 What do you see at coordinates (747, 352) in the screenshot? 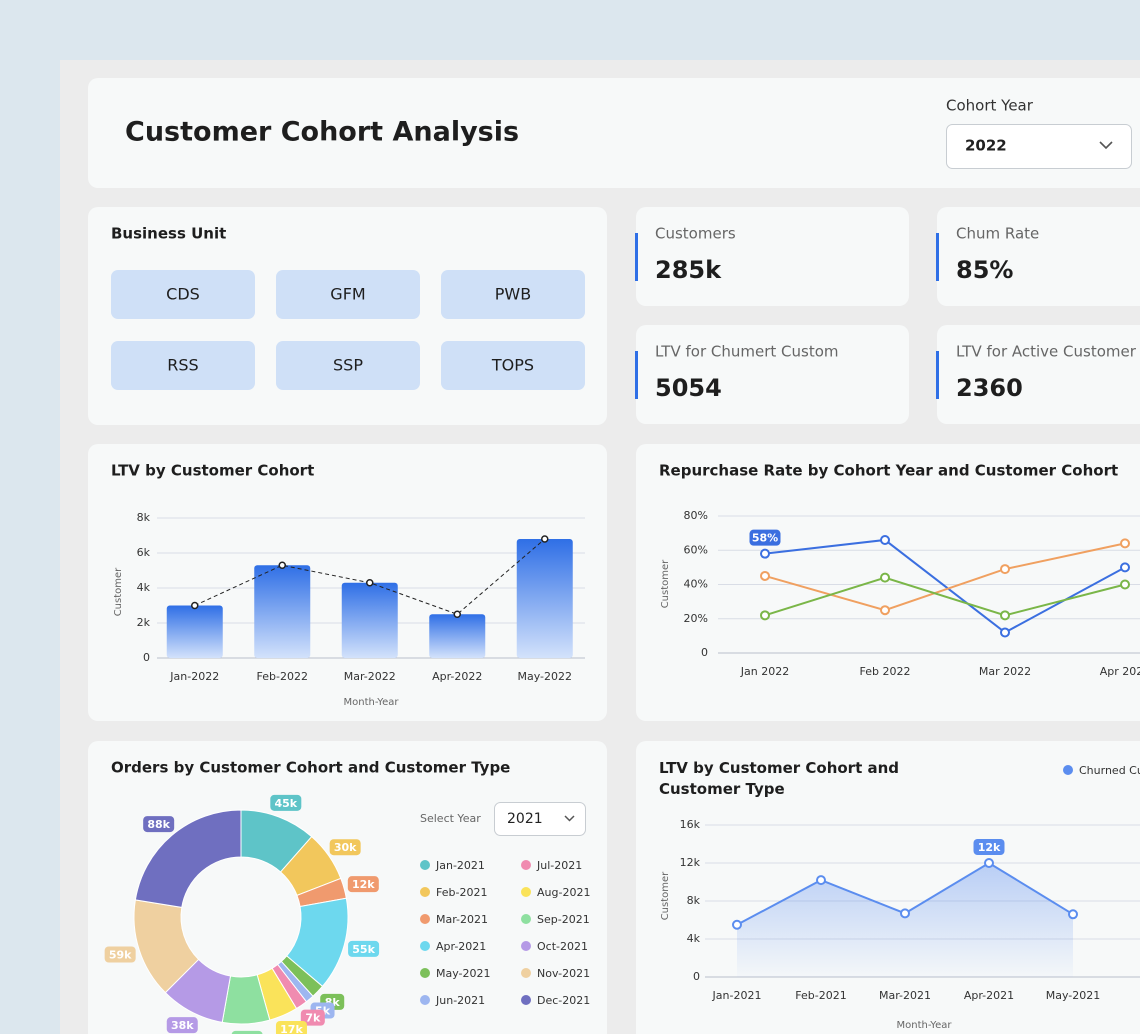
I see `kpi-label: LTV for Chumert Custom` at bounding box center [747, 352].